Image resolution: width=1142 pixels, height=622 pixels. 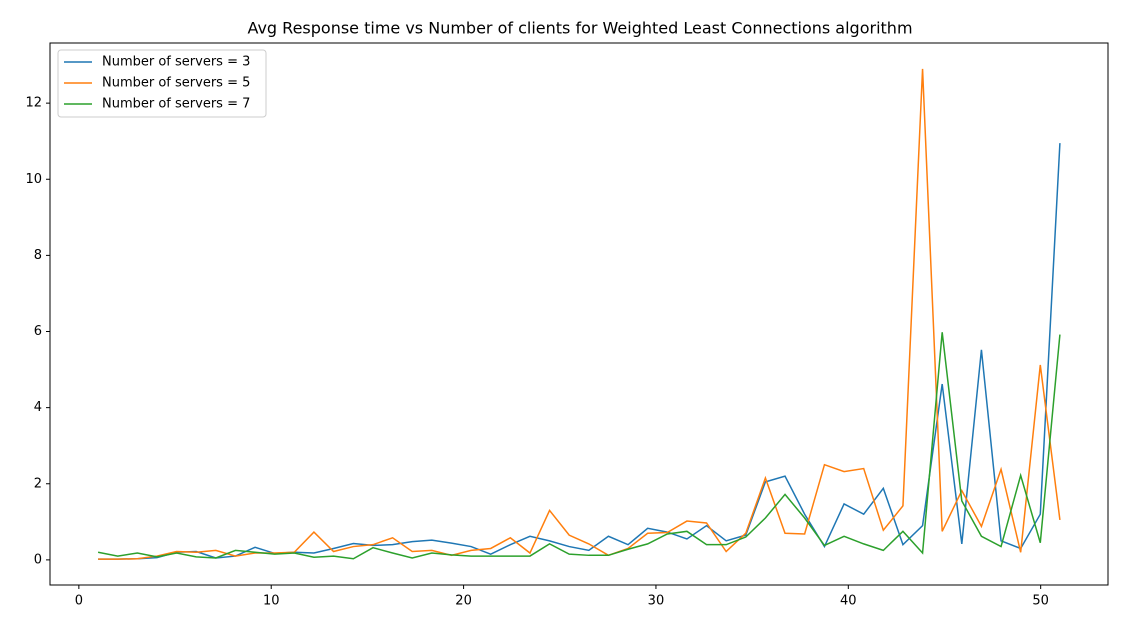 What do you see at coordinates (38, 483) in the screenshot?
I see `y-tick-label: 2` at bounding box center [38, 483].